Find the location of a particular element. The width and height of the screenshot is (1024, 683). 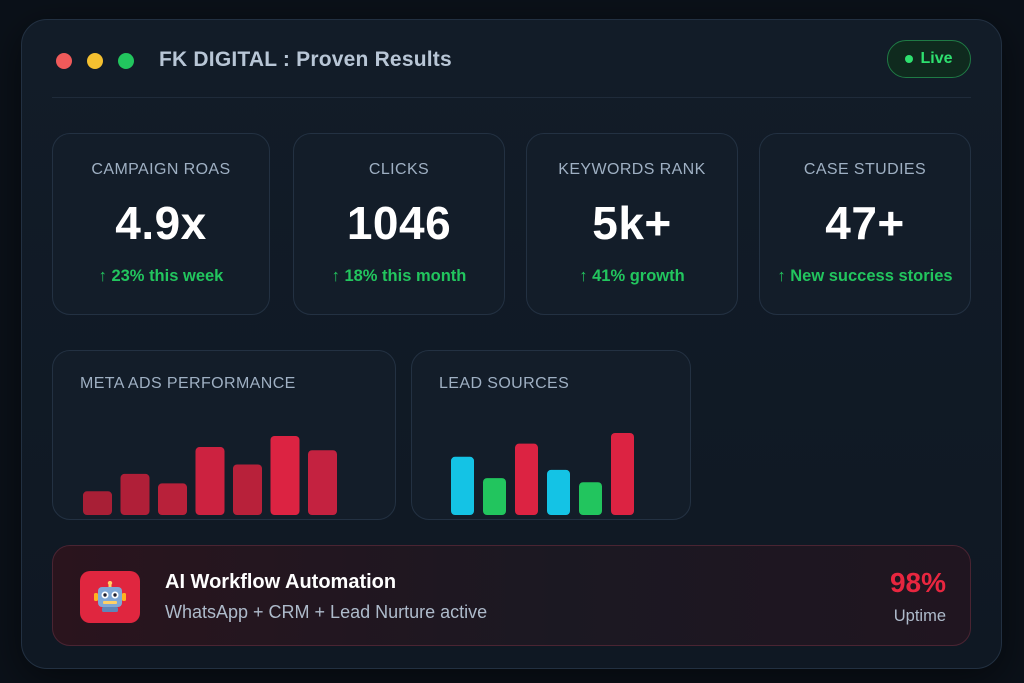

stat-label: KEYWORDS RANK is located at coordinates (632, 169).